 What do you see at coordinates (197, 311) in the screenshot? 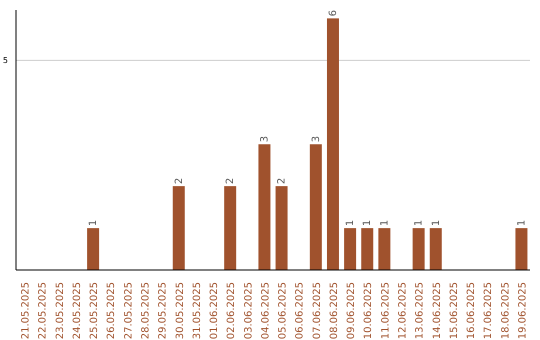
I see `x-tick-label: 31.05.2025` at bounding box center [197, 311].